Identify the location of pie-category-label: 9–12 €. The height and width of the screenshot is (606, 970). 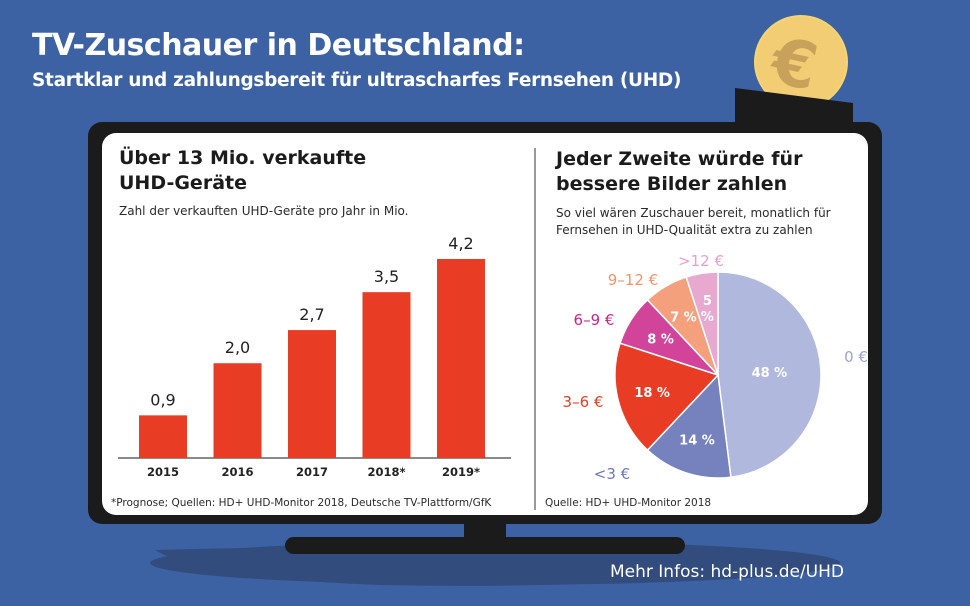
(633, 280).